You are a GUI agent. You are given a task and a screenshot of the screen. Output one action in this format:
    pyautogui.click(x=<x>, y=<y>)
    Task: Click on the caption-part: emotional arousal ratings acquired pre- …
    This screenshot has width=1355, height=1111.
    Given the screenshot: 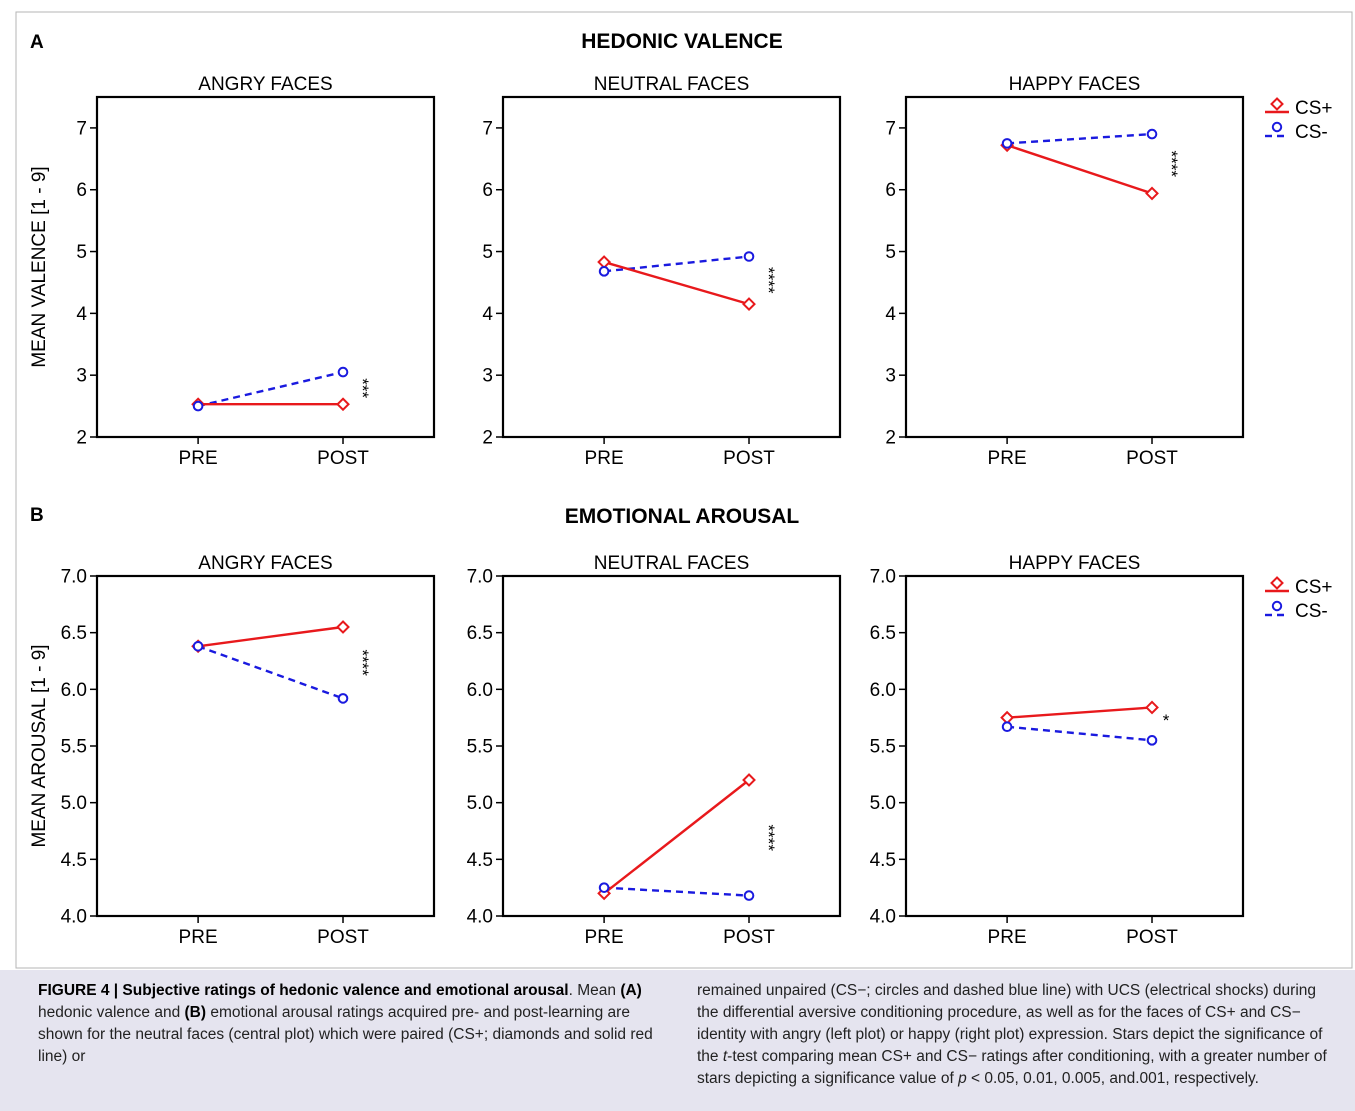 What is the action you would take?
    pyautogui.click(x=345, y=1034)
    